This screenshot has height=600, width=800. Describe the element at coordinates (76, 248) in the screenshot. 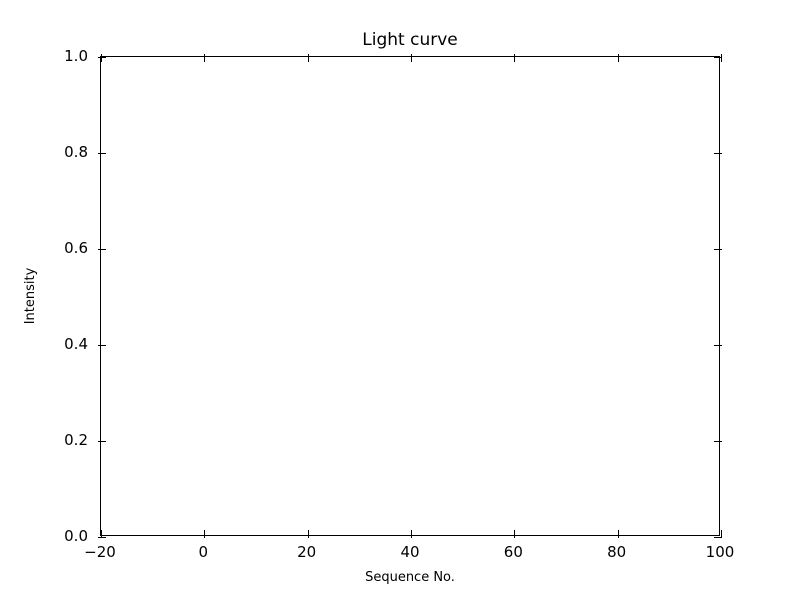

I see `y-tick-label: 0.6` at that location.